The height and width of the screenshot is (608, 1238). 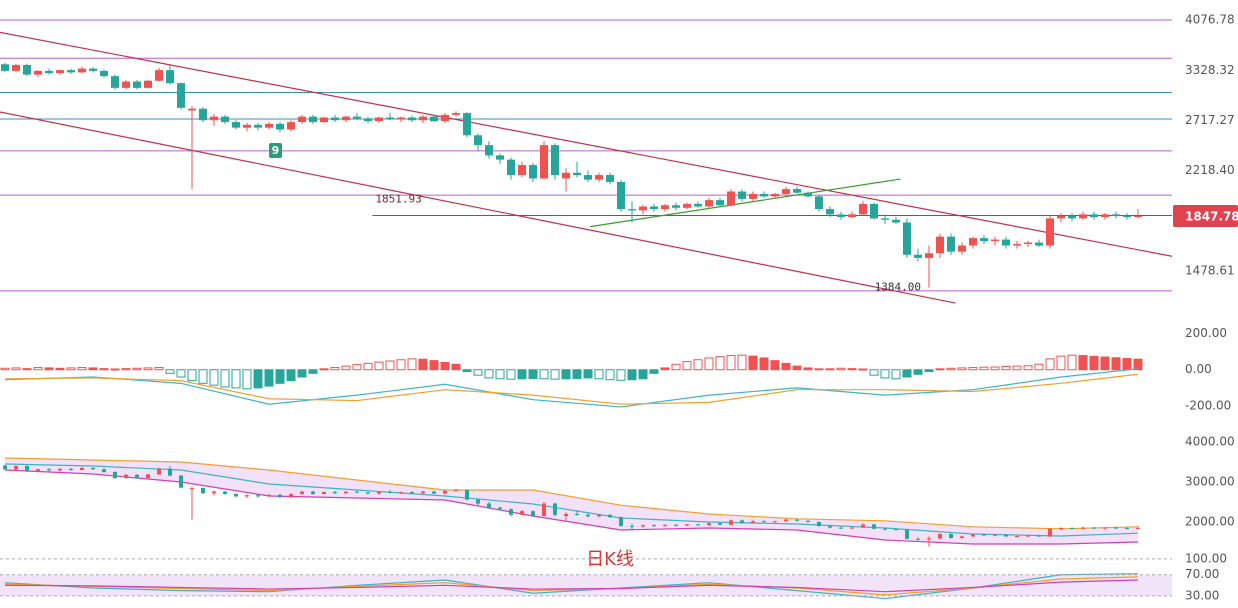 What do you see at coordinates (1210, 70) in the screenshot?
I see `y-tick-label: 3328.32` at bounding box center [1210, 70].